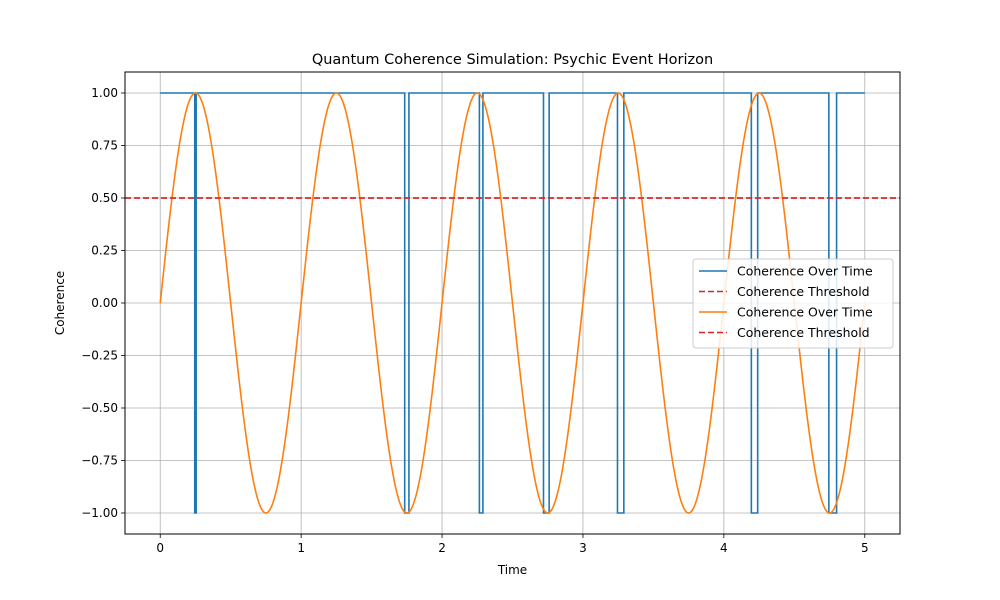  I want to click on x-tick-label: 1, so click(301, 548).